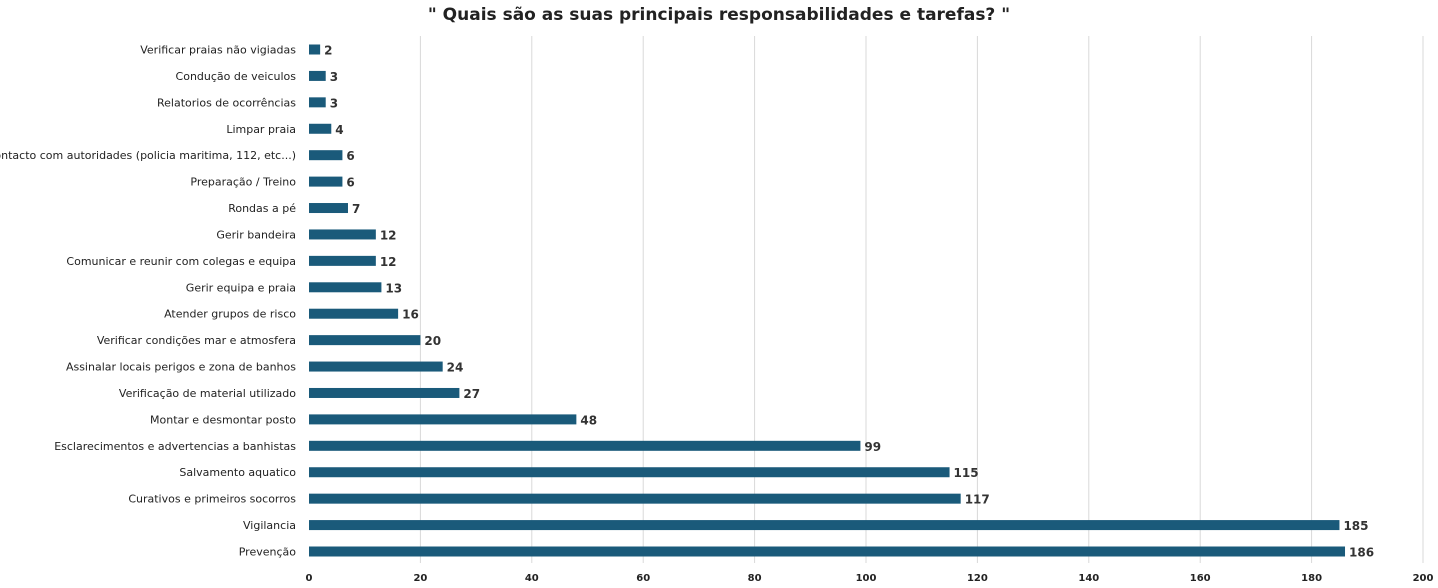 This screenshot has height=588, width=1438. Describe the element at coordinates (1311, 578) in the screenshot. I see `x-tick-label: 180` at that location.